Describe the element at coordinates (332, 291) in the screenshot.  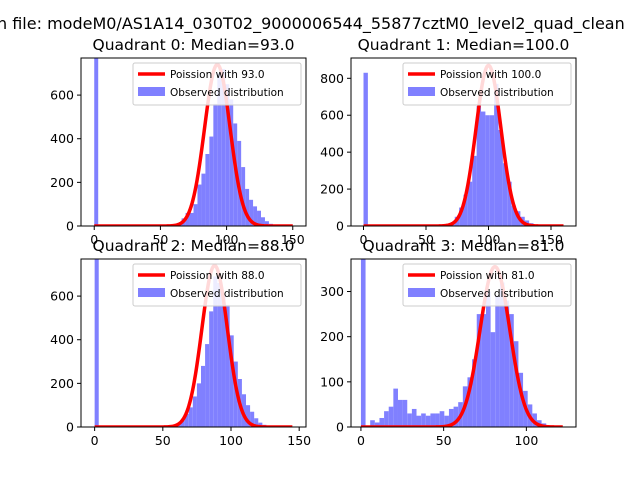
I see `y-tick-label: 300` at that location.